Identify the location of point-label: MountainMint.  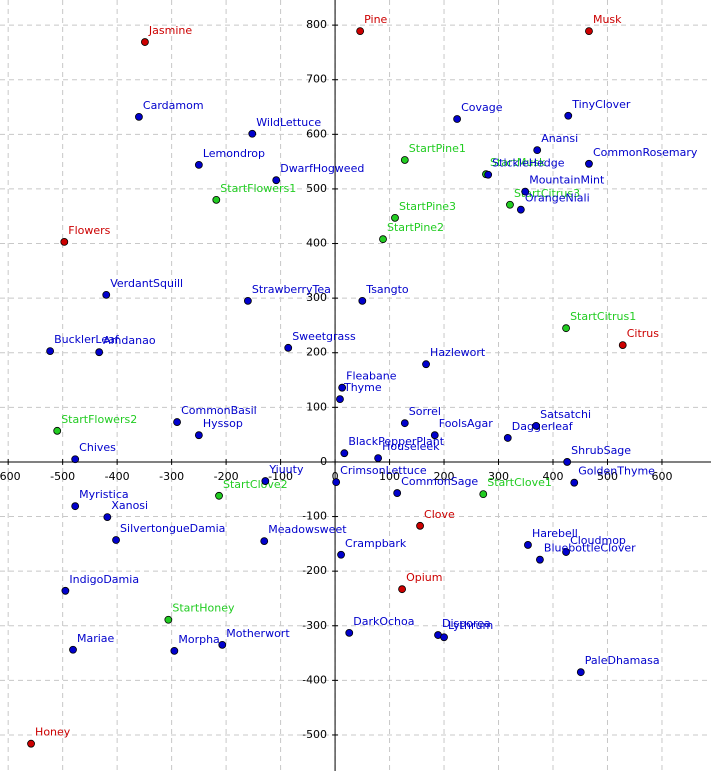
(567, 180).